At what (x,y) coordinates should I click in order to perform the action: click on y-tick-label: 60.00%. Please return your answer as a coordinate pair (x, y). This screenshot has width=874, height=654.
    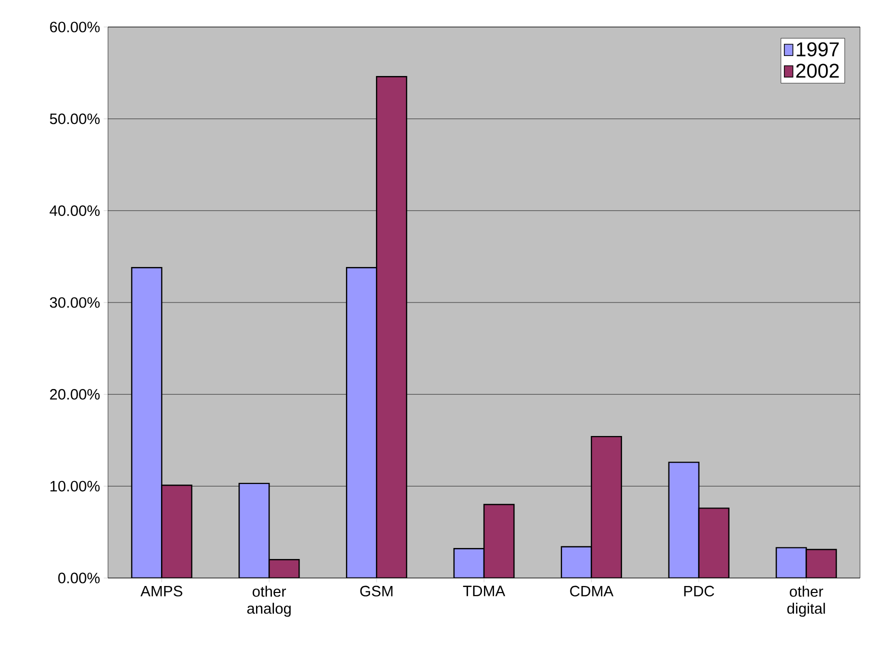
    Looking at the image, I should click on (75, 27).